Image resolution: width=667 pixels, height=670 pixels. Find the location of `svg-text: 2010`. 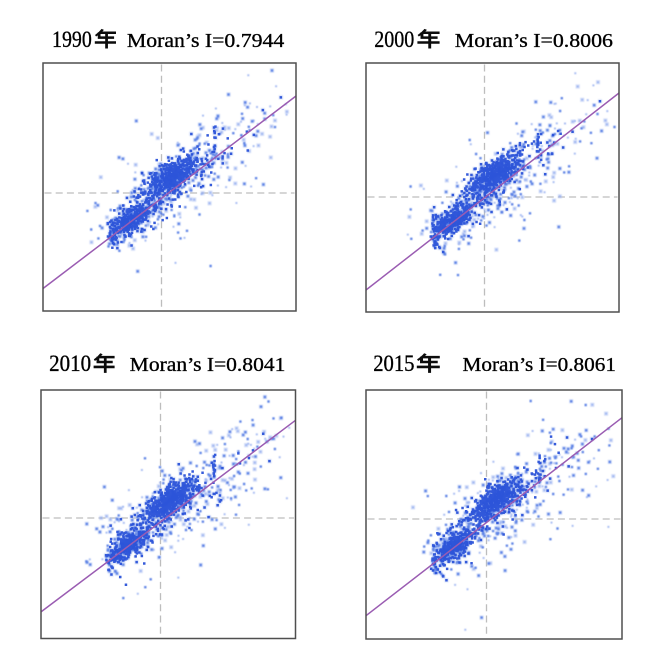

svg-text: 2010 is located at coordinates (70, 364).